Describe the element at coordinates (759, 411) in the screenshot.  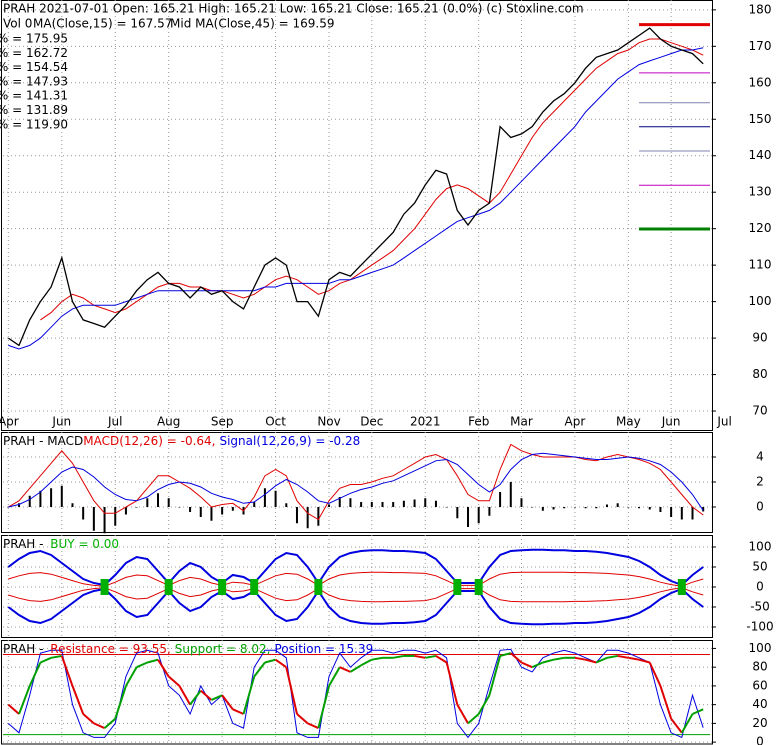
I see `y-tick-label: 70` at that location.